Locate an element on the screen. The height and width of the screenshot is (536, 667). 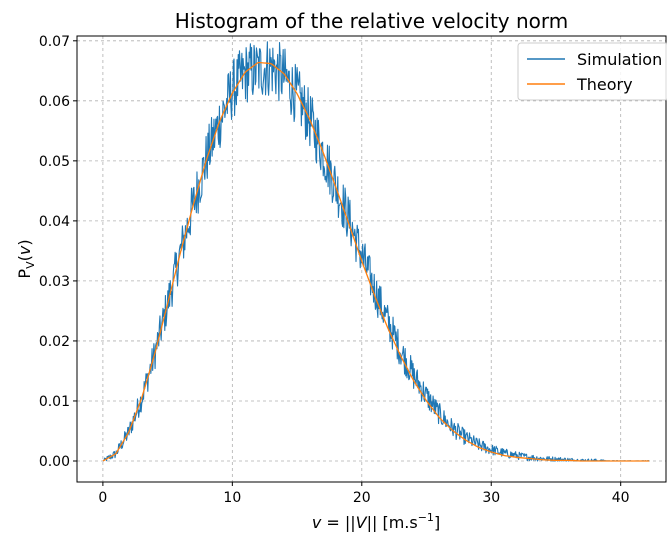
x-axis-label-unit: || [m.s is located at coordinates (392, 522).